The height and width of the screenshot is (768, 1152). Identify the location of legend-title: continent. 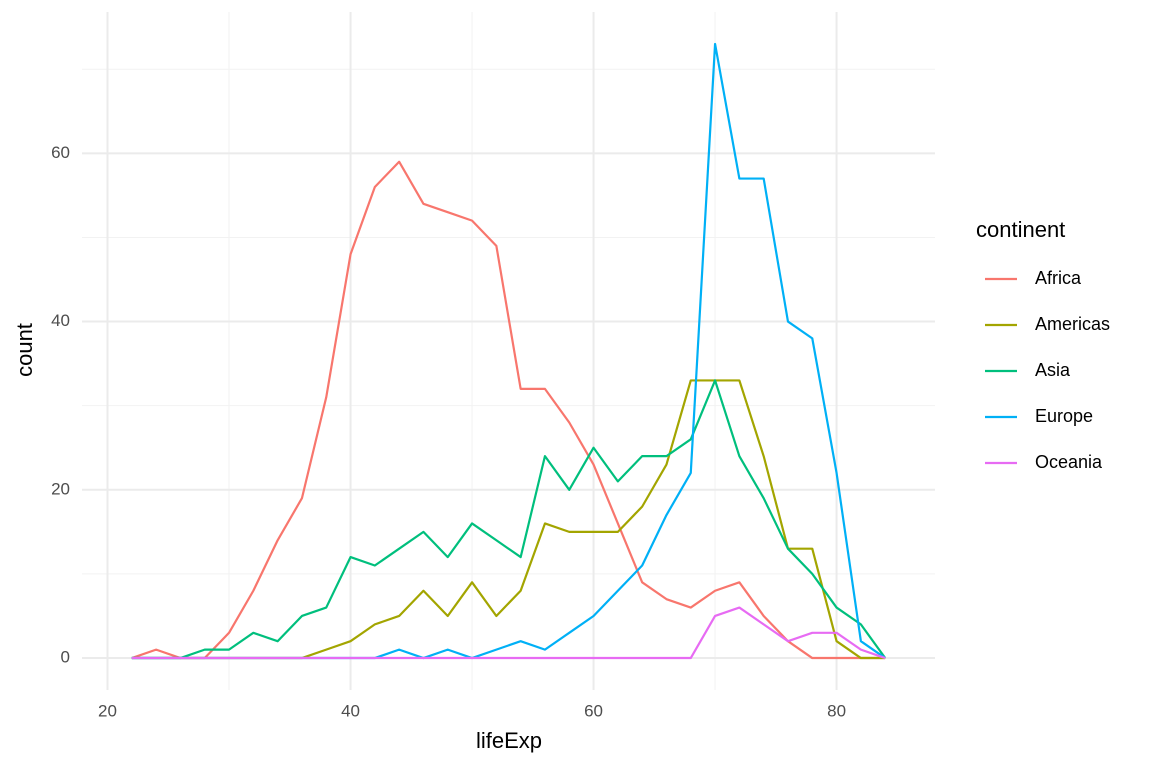
(1020, 229).